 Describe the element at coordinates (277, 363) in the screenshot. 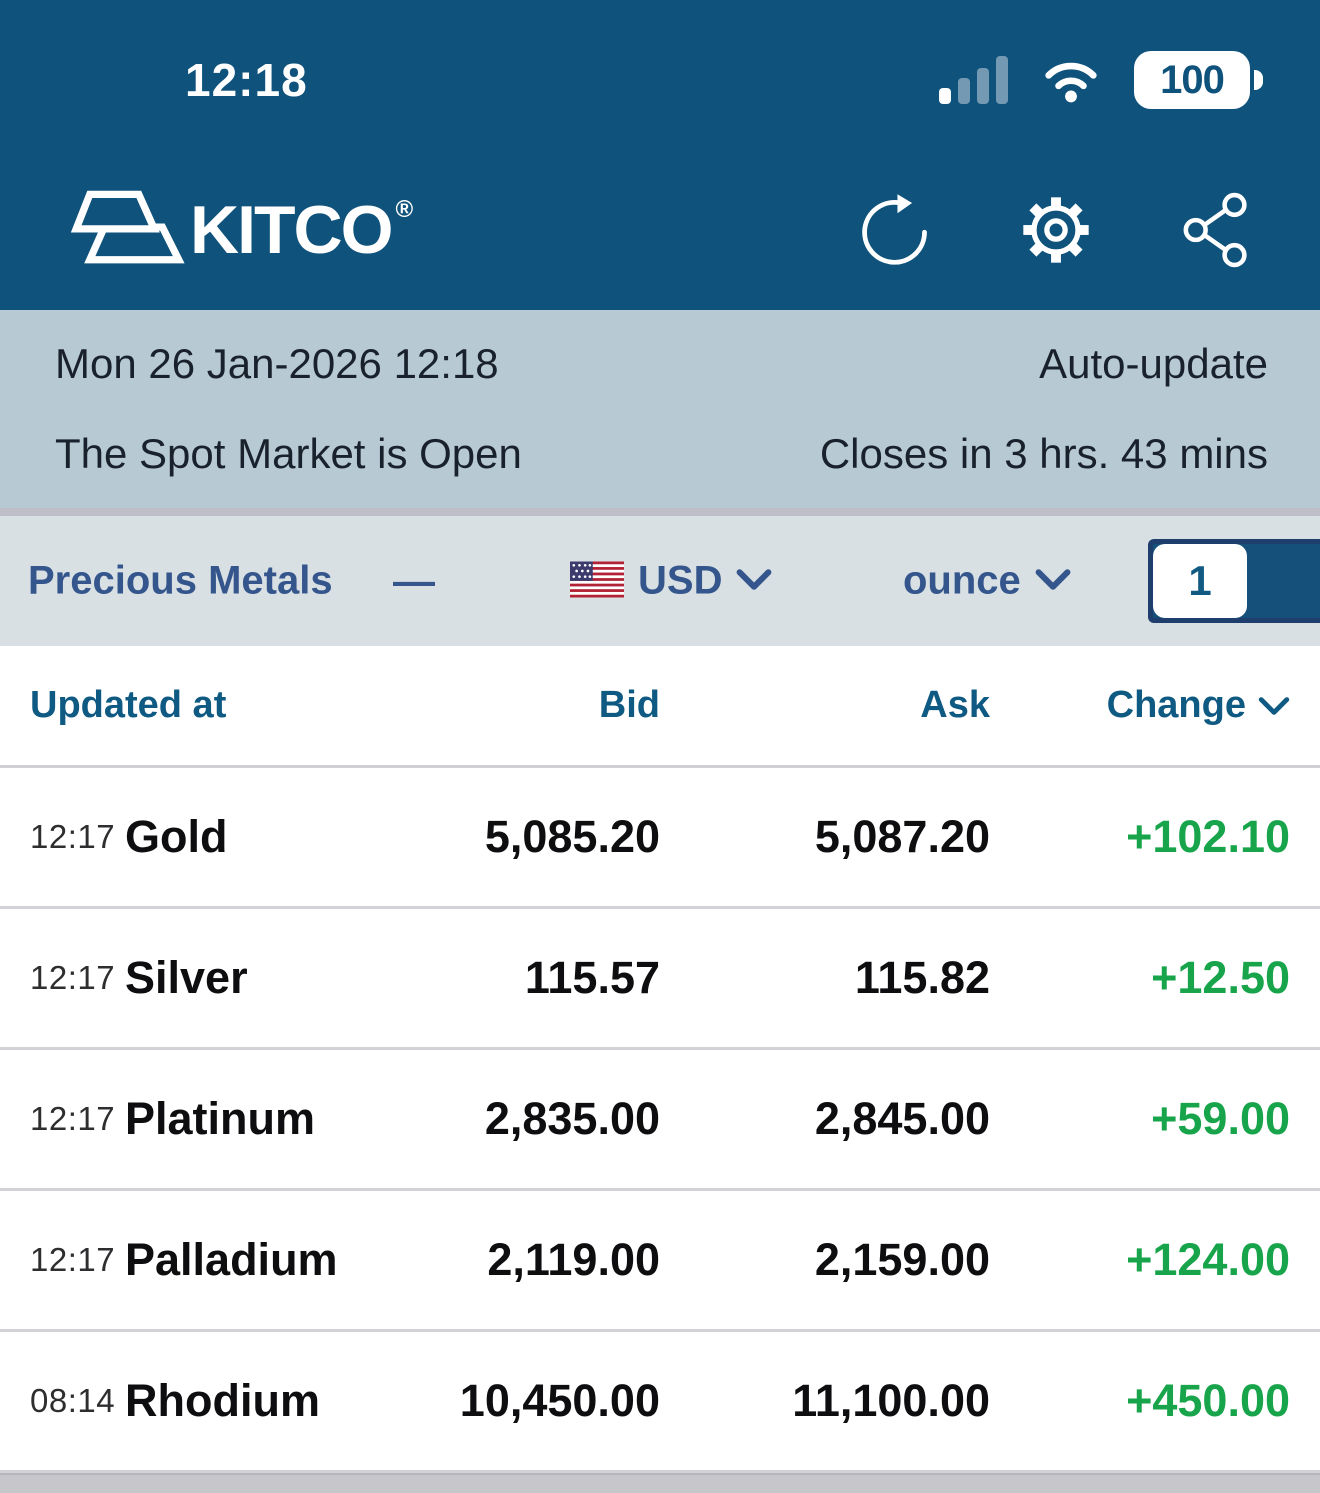

I see `date-time-label: Mon 26 Jan-2026 12:18` at that location.